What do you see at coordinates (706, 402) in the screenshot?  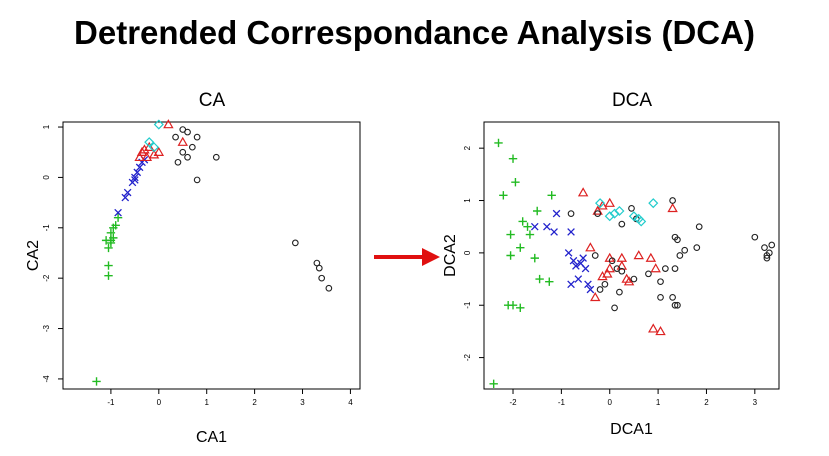 I see `dca-x-tick-label: 2` at bounding box center [706, 402].